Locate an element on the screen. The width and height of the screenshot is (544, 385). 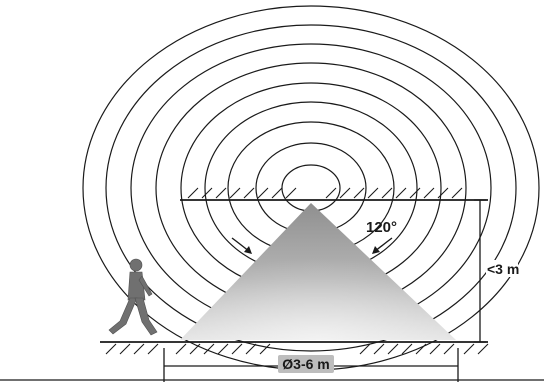
angle-label: 120° is located at coordinates (381, 227).